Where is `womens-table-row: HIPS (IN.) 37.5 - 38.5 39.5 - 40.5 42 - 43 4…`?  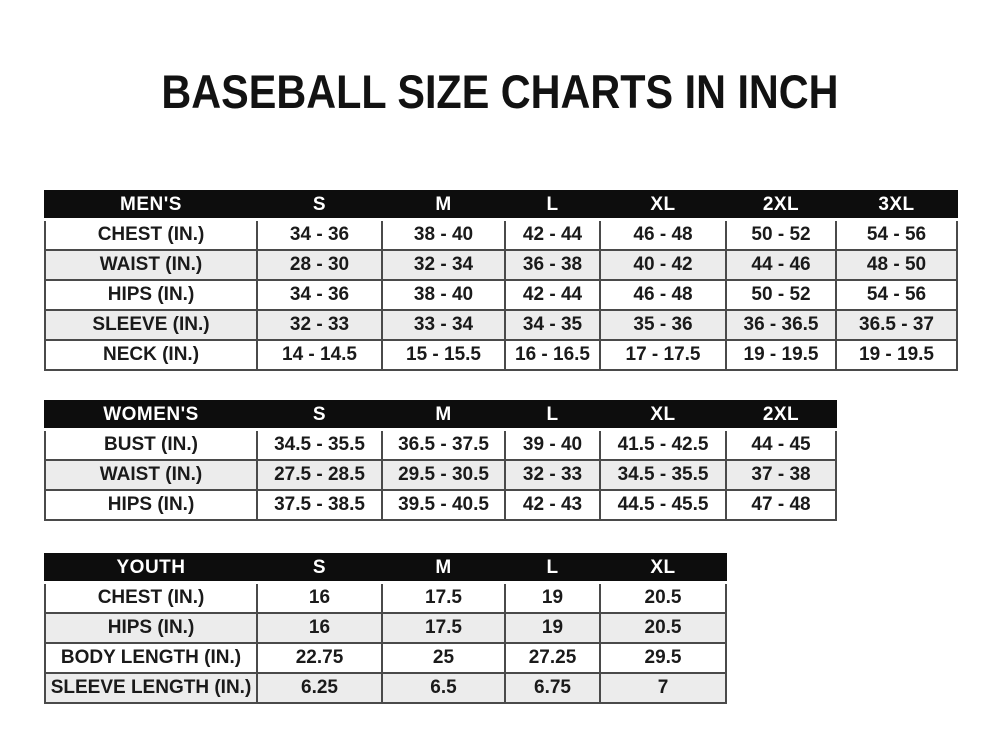
womens-table-row: HIPS (IN.) 37.5 - 38.5 39.5 - 40.5 42 - 43 4… is located at coordinates (440, 505).